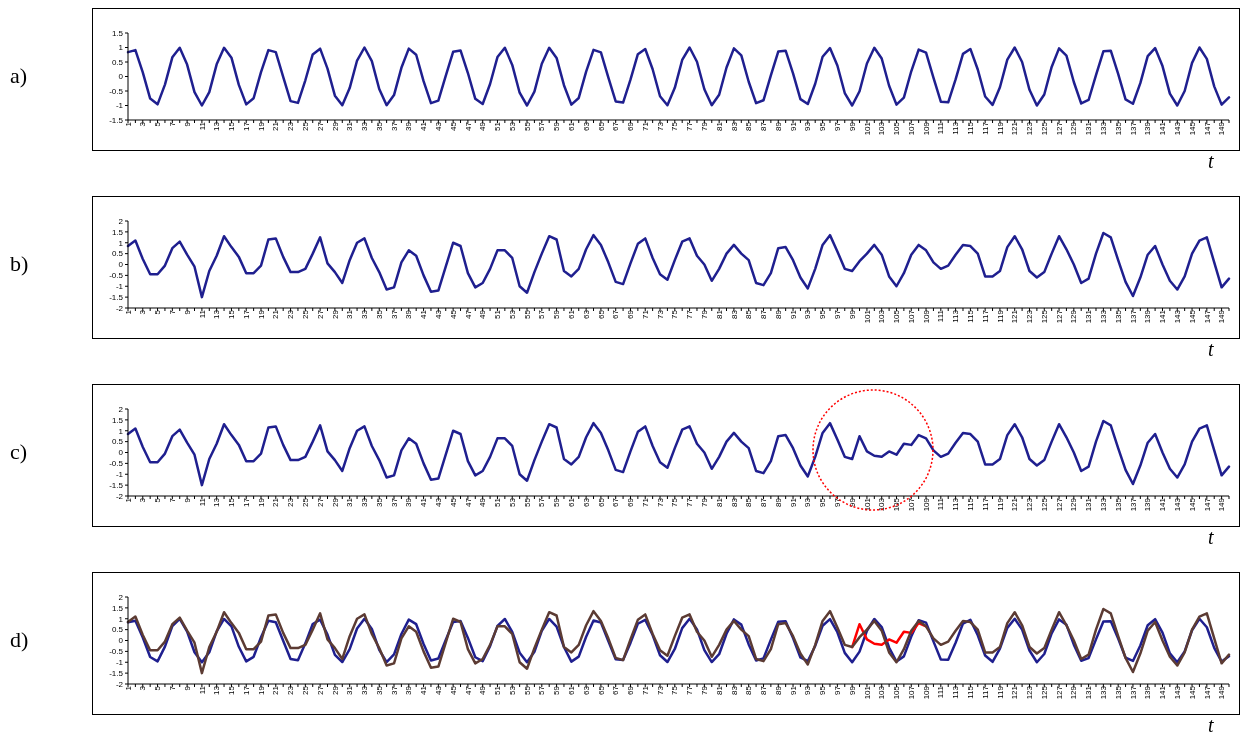 The height and width of the screenshot is (740, 1241). Describe the element at coordinates (119, 308) in the screenshot. I see `y-tick-label: -2` at that location.